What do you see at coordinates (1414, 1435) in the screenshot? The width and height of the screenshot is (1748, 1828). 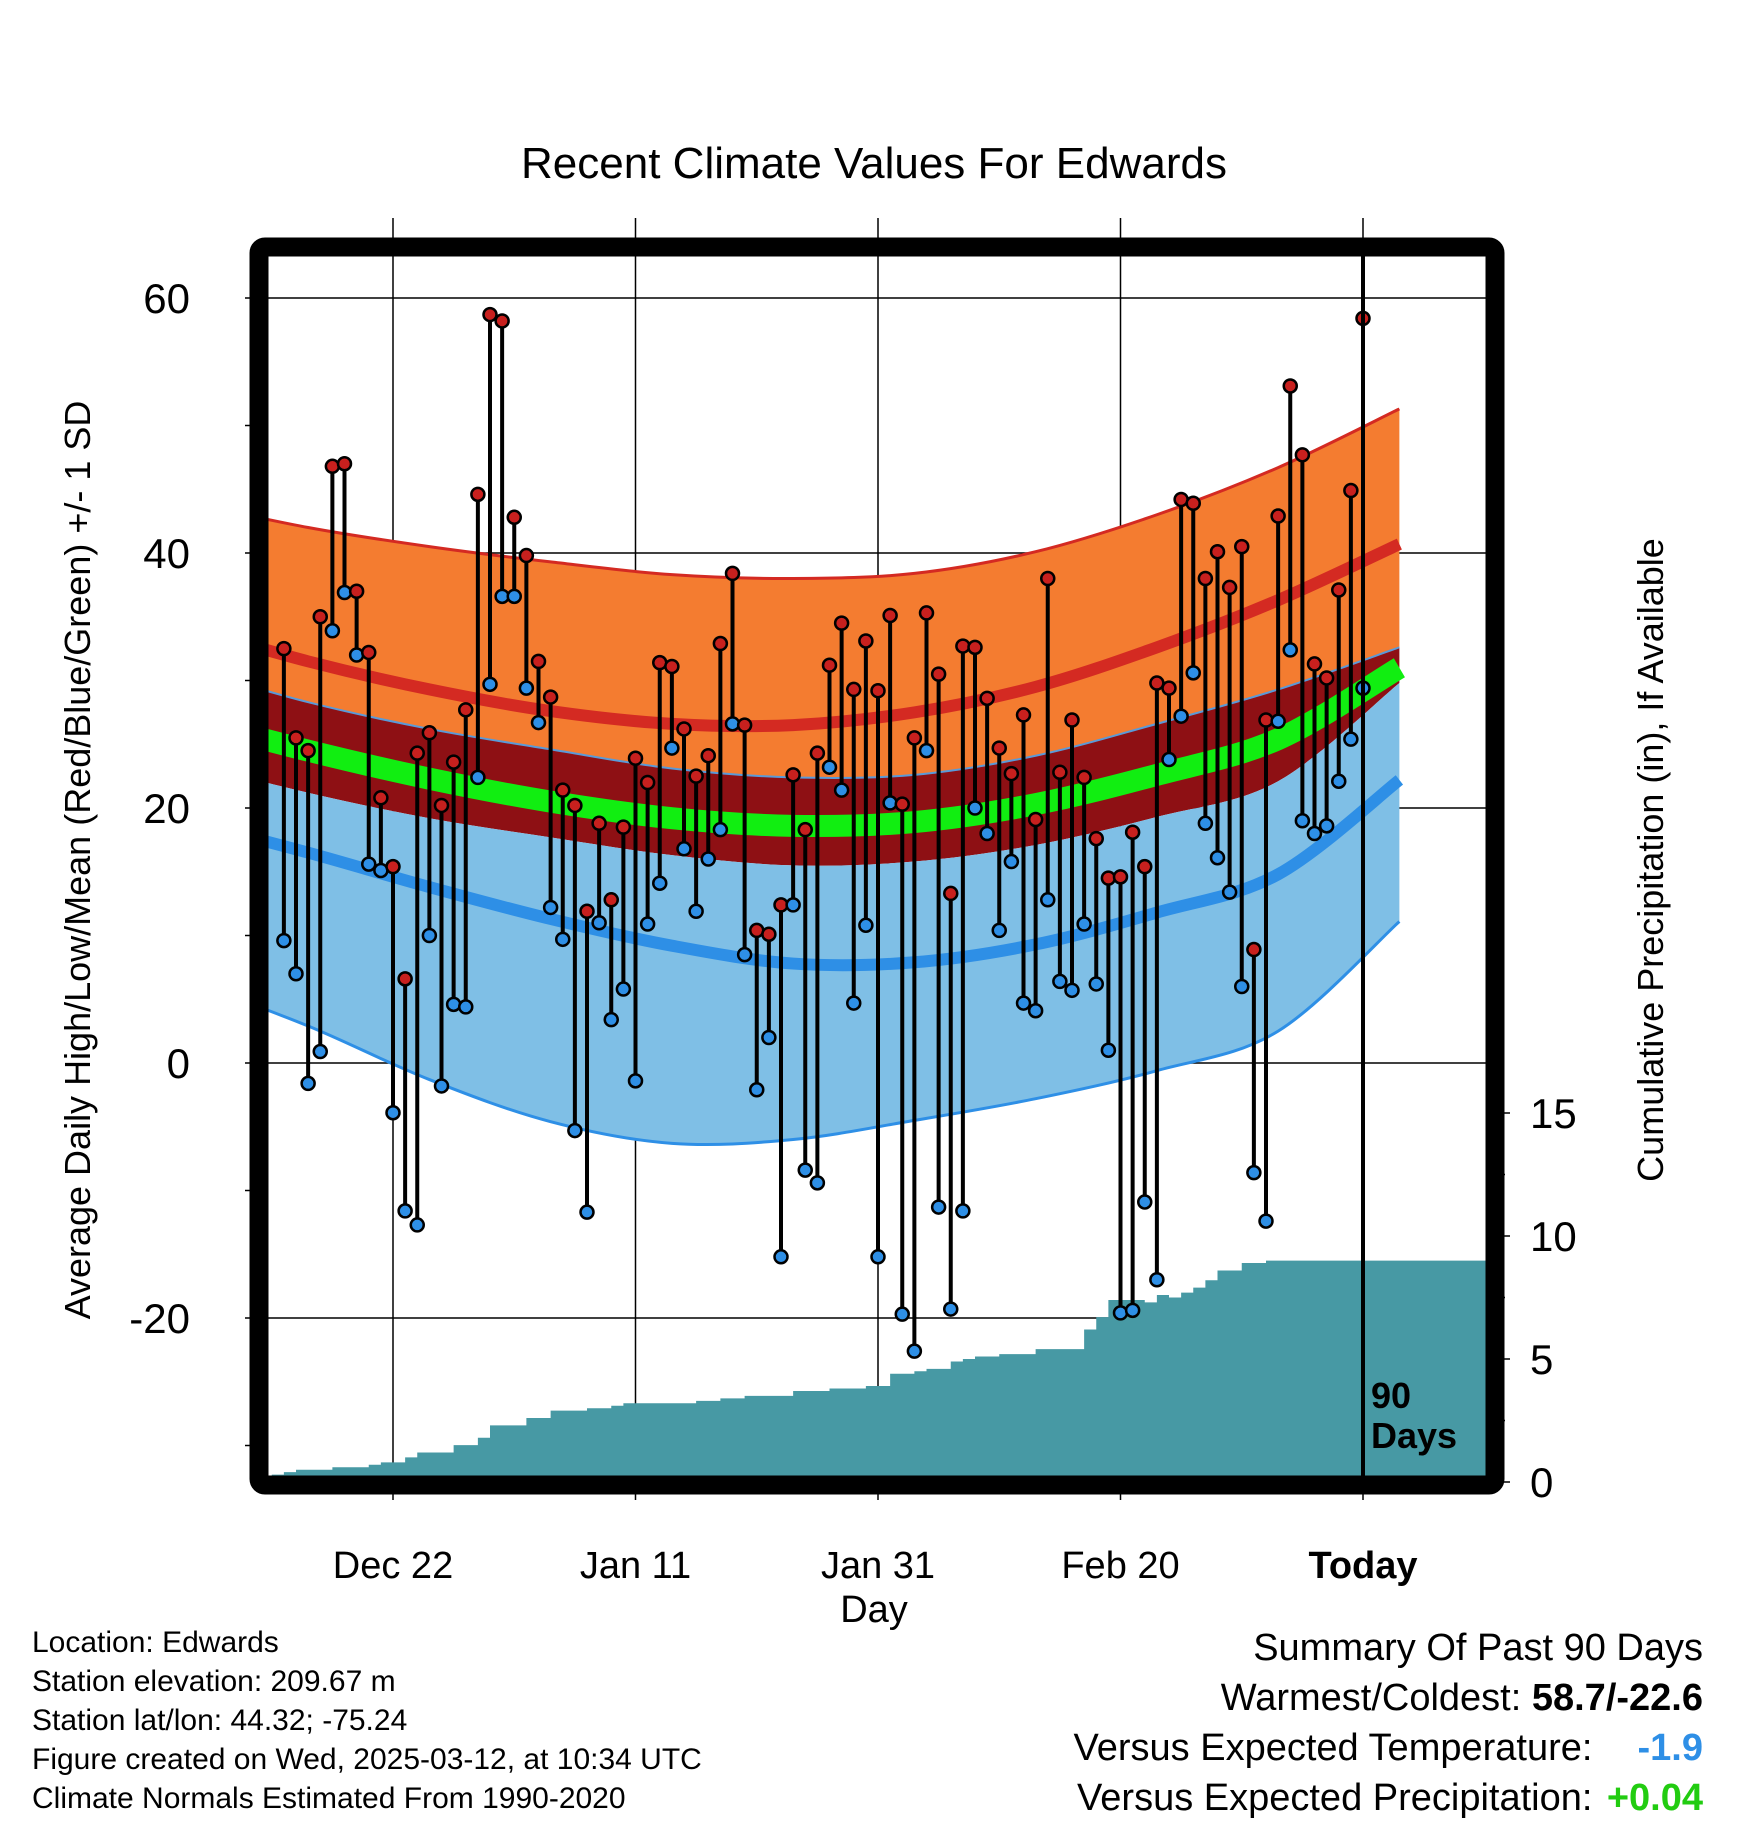 I see `today-days-label: Days` at bounding box center [1414, 1435].